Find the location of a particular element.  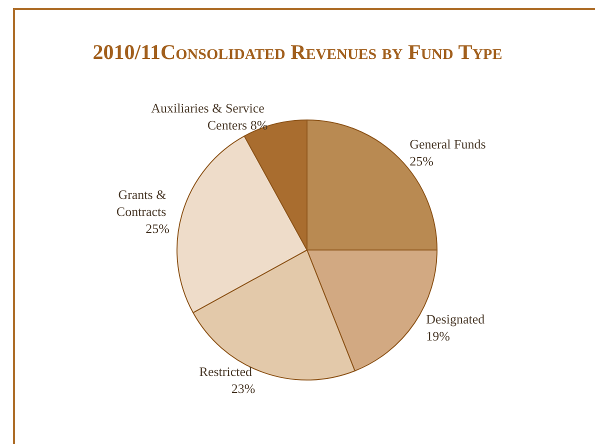

slice-label: Restricted is located at coordinates (227, 371).